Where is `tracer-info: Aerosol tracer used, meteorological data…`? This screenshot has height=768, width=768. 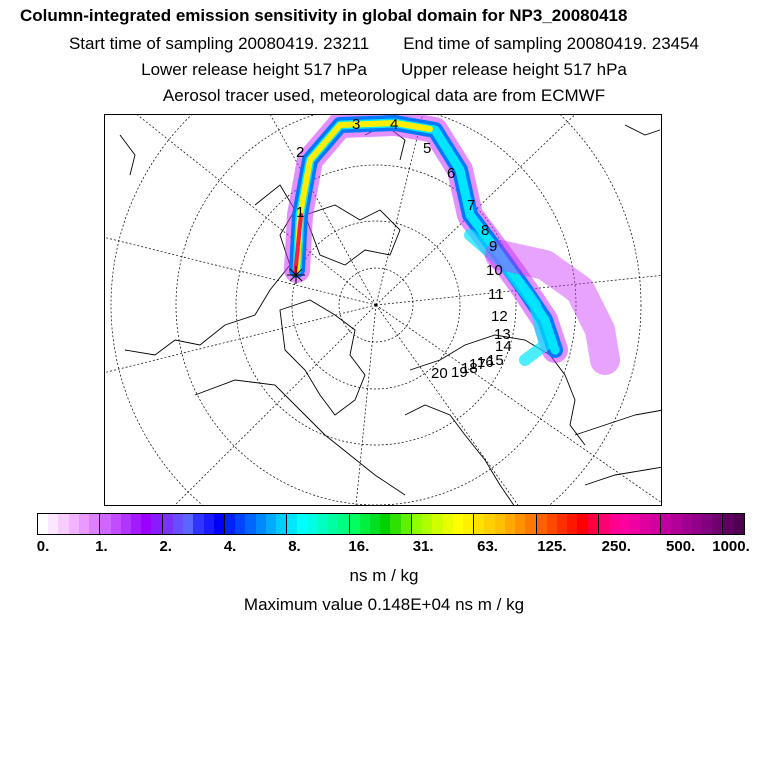
tracer-info: Aerosol tracer used, meteorological data… is located at coordinates (384, 95).